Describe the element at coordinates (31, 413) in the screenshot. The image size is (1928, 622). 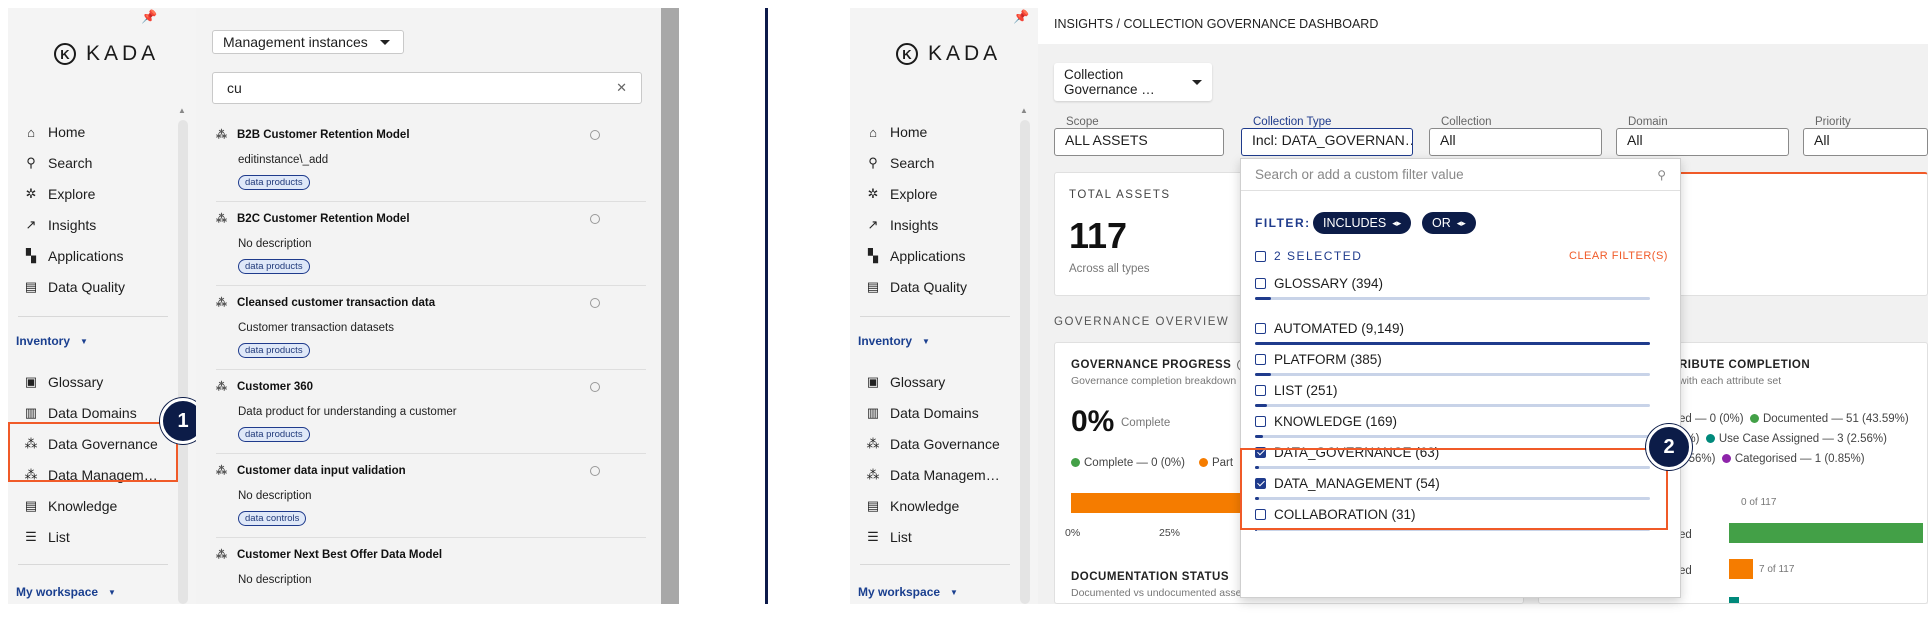
I see `domains-icon: ▥` at that location.